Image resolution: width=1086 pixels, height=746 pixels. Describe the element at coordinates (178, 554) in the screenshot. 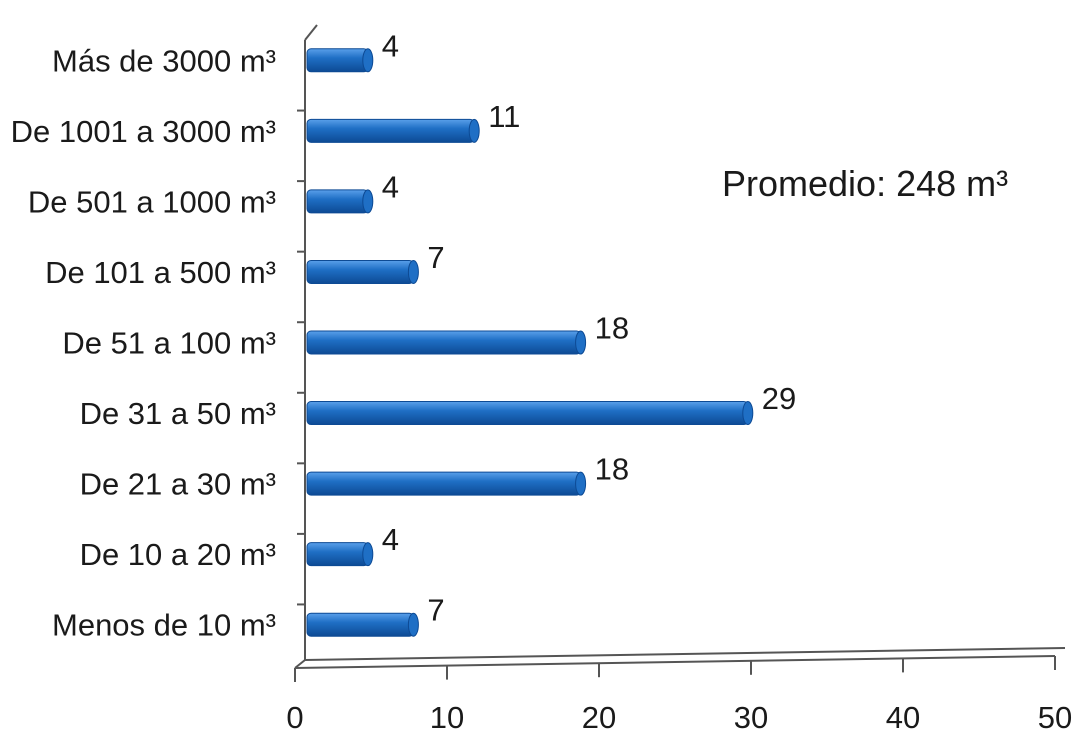

I see `category-label: De 10 a 20 m³` at that location.